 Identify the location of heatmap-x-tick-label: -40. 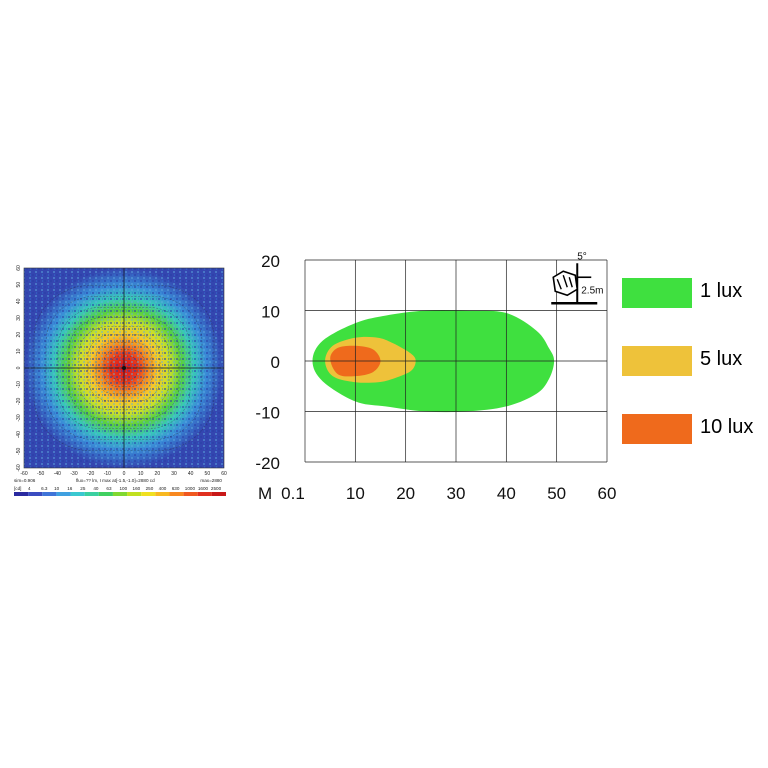
(57, 474).